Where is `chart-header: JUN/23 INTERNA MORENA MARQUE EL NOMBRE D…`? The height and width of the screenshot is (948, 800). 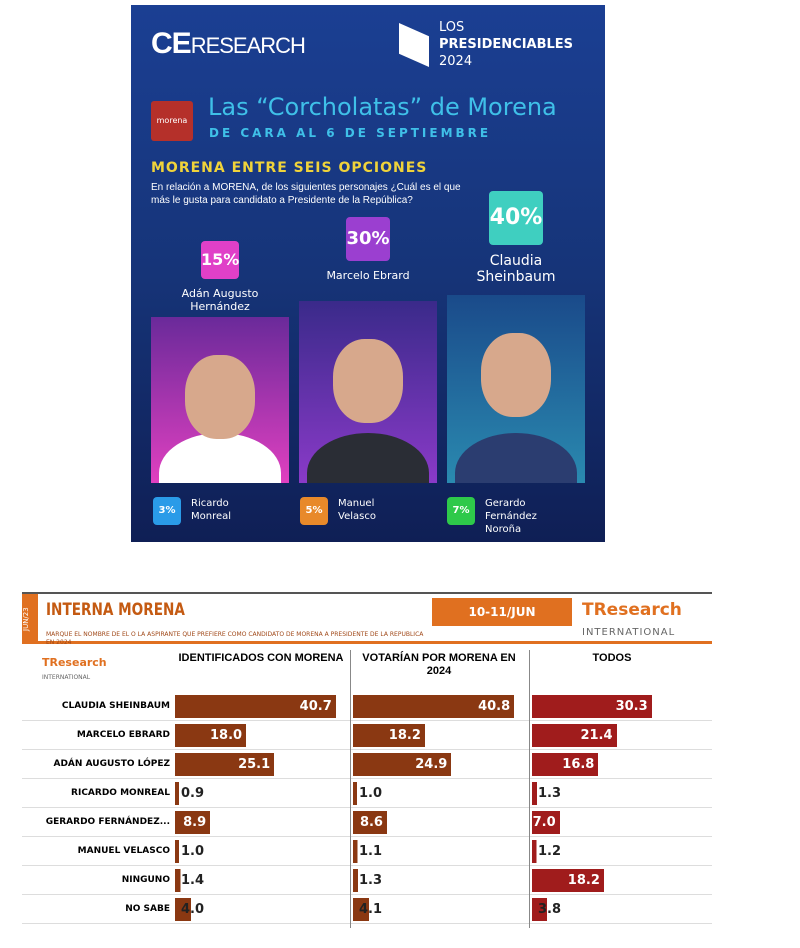 chart-header: JUN/23 INTERNA MORENA MARQUE EL NOMBRE D… is located at coordinates (367, 619).